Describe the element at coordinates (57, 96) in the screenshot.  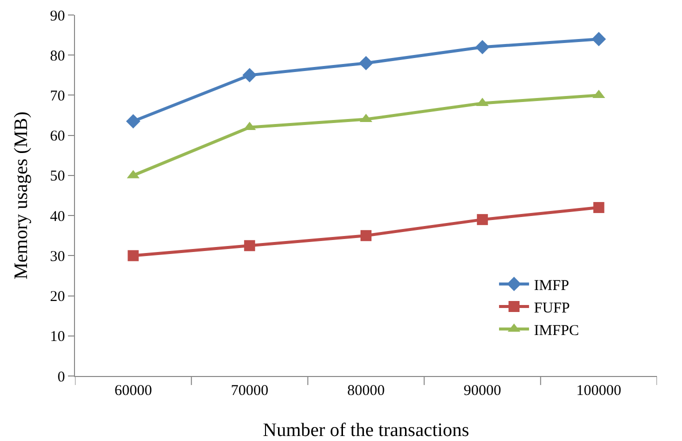
I see `y-tick-label: 70` at that location.